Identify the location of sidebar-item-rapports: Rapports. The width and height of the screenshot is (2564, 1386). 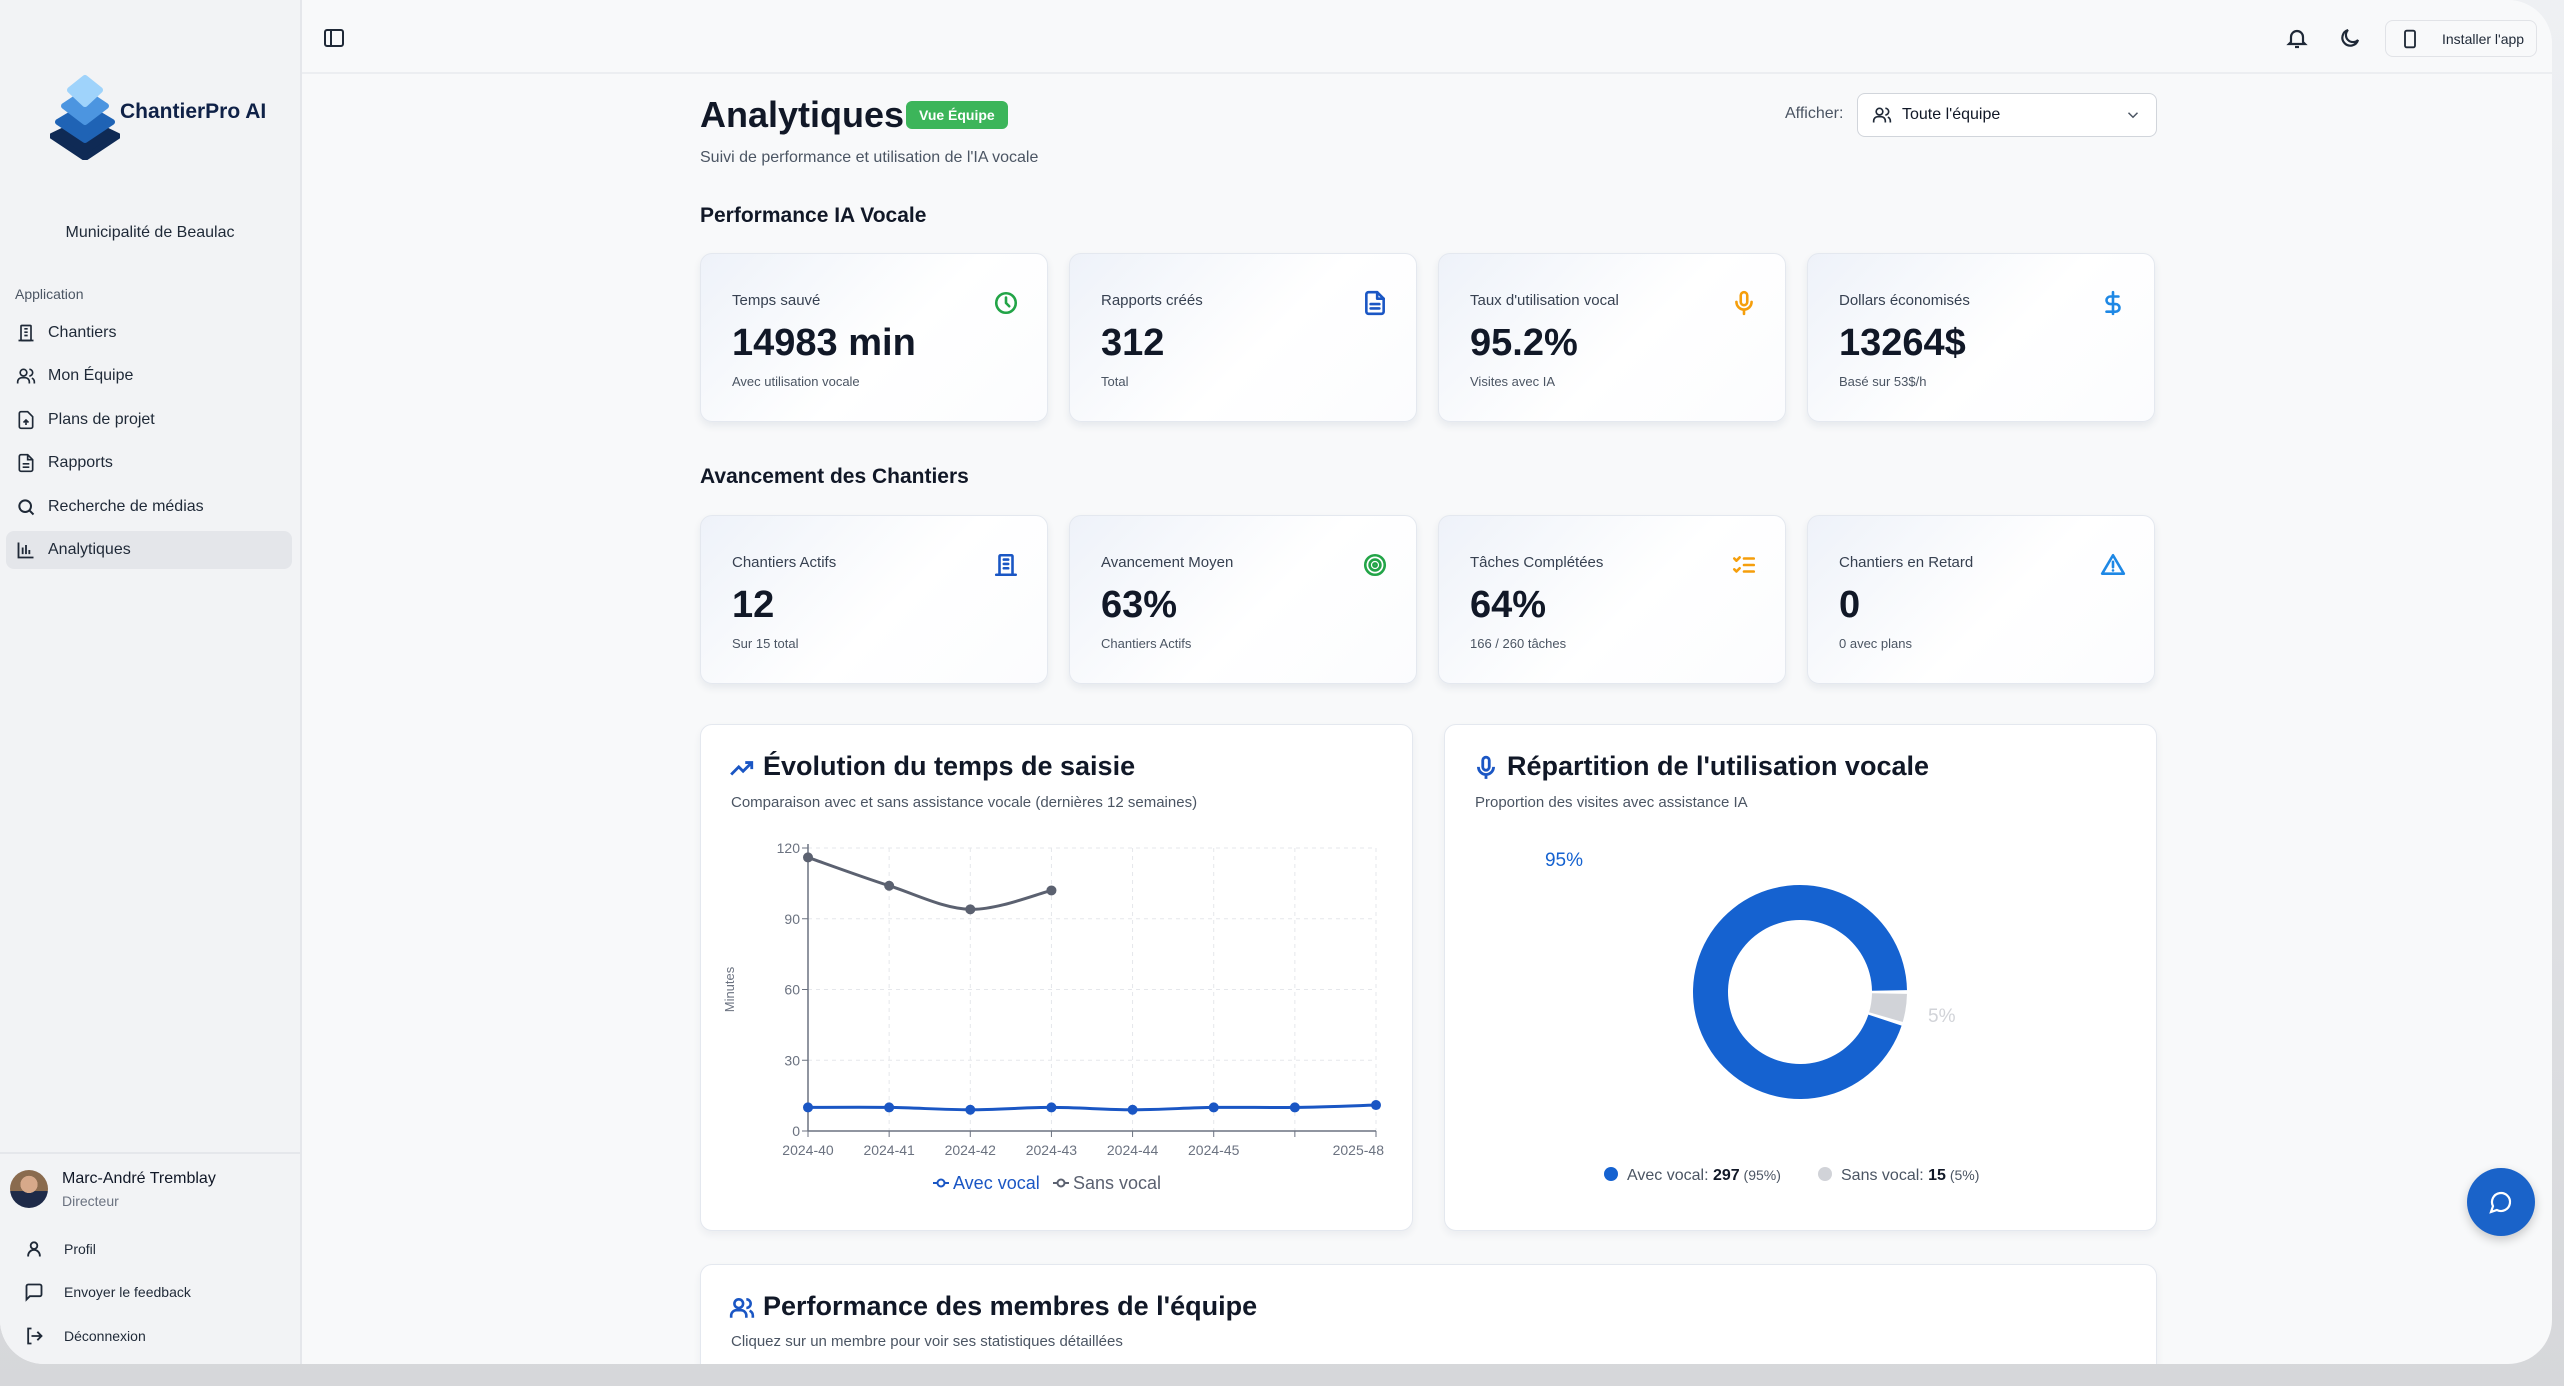
(149, 463).